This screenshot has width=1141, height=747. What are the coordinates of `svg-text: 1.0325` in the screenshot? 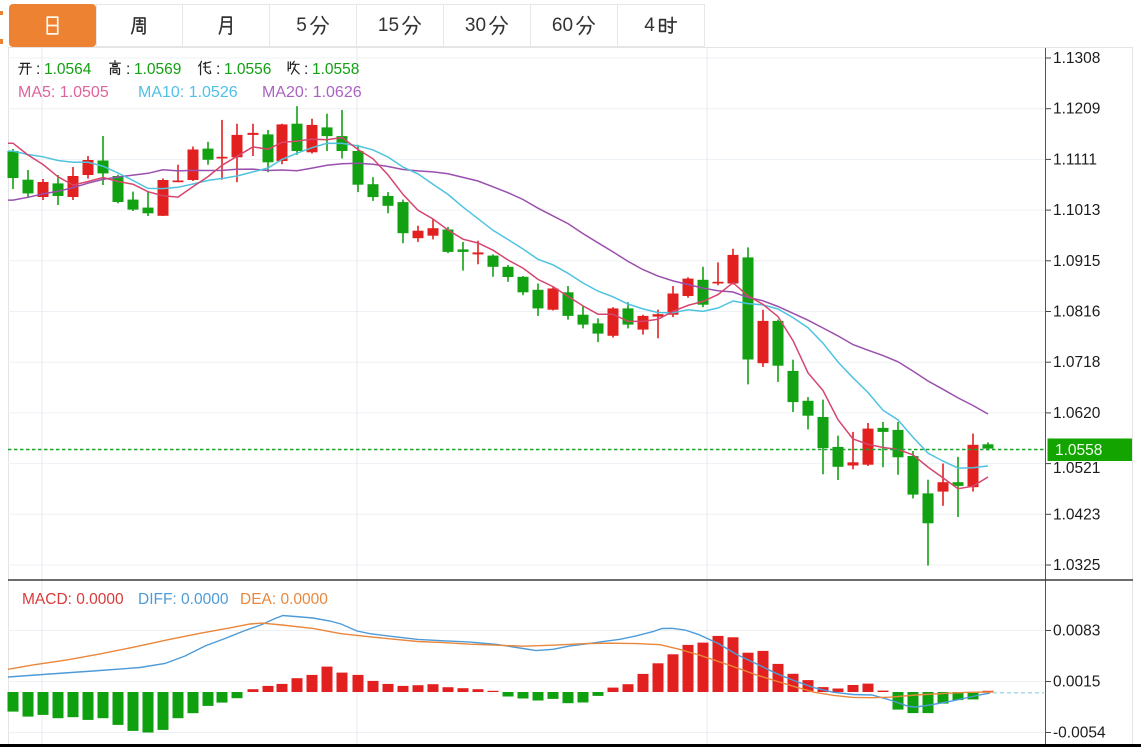 It's located at (1076, 565).